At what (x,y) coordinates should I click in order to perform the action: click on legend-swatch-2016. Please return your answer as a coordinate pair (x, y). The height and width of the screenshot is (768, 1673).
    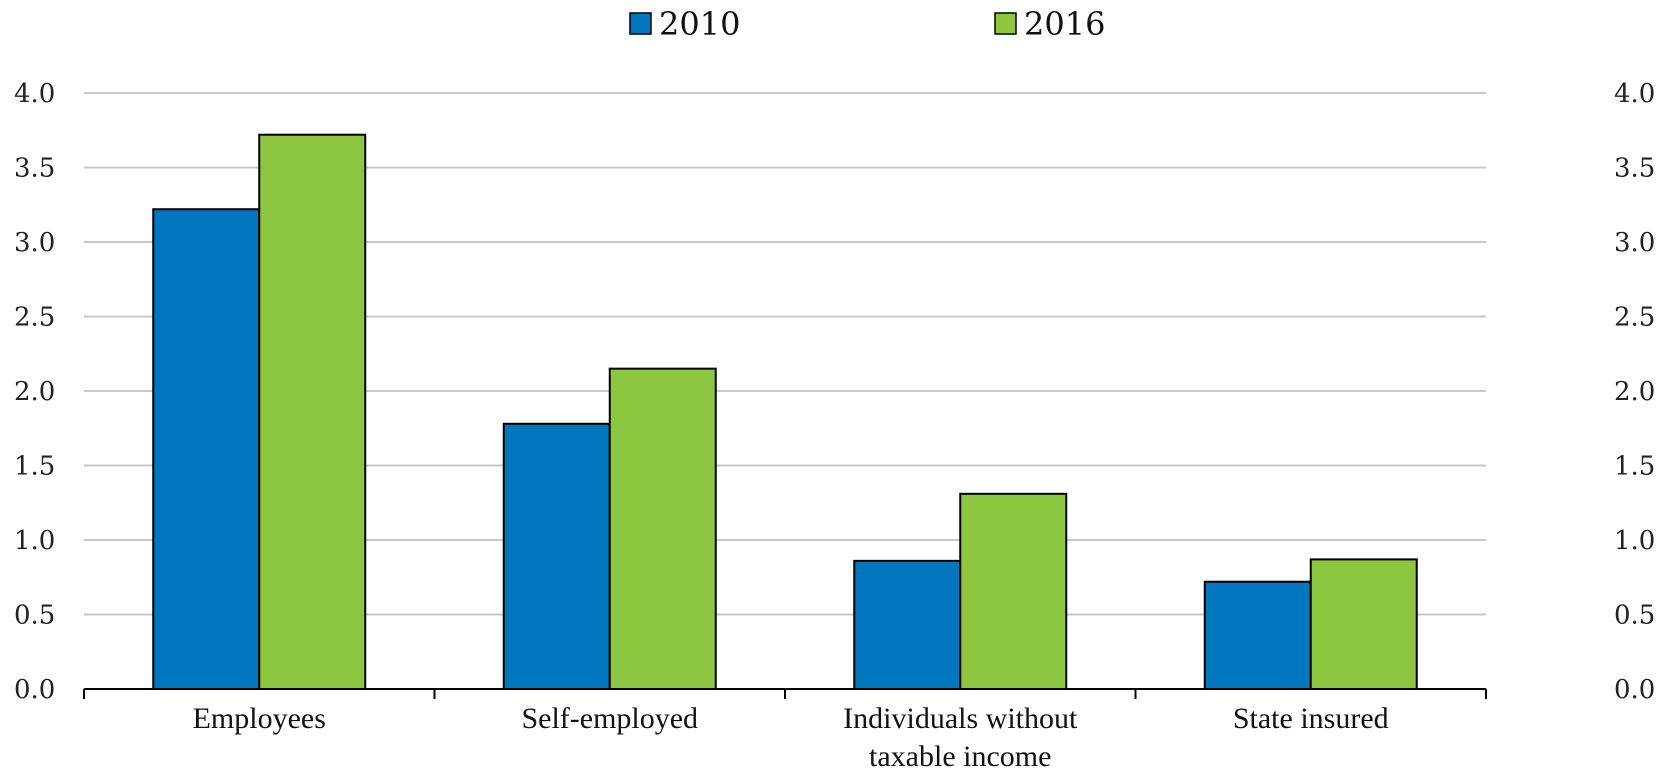
    Looking at the image, I should click on (1005, 23).